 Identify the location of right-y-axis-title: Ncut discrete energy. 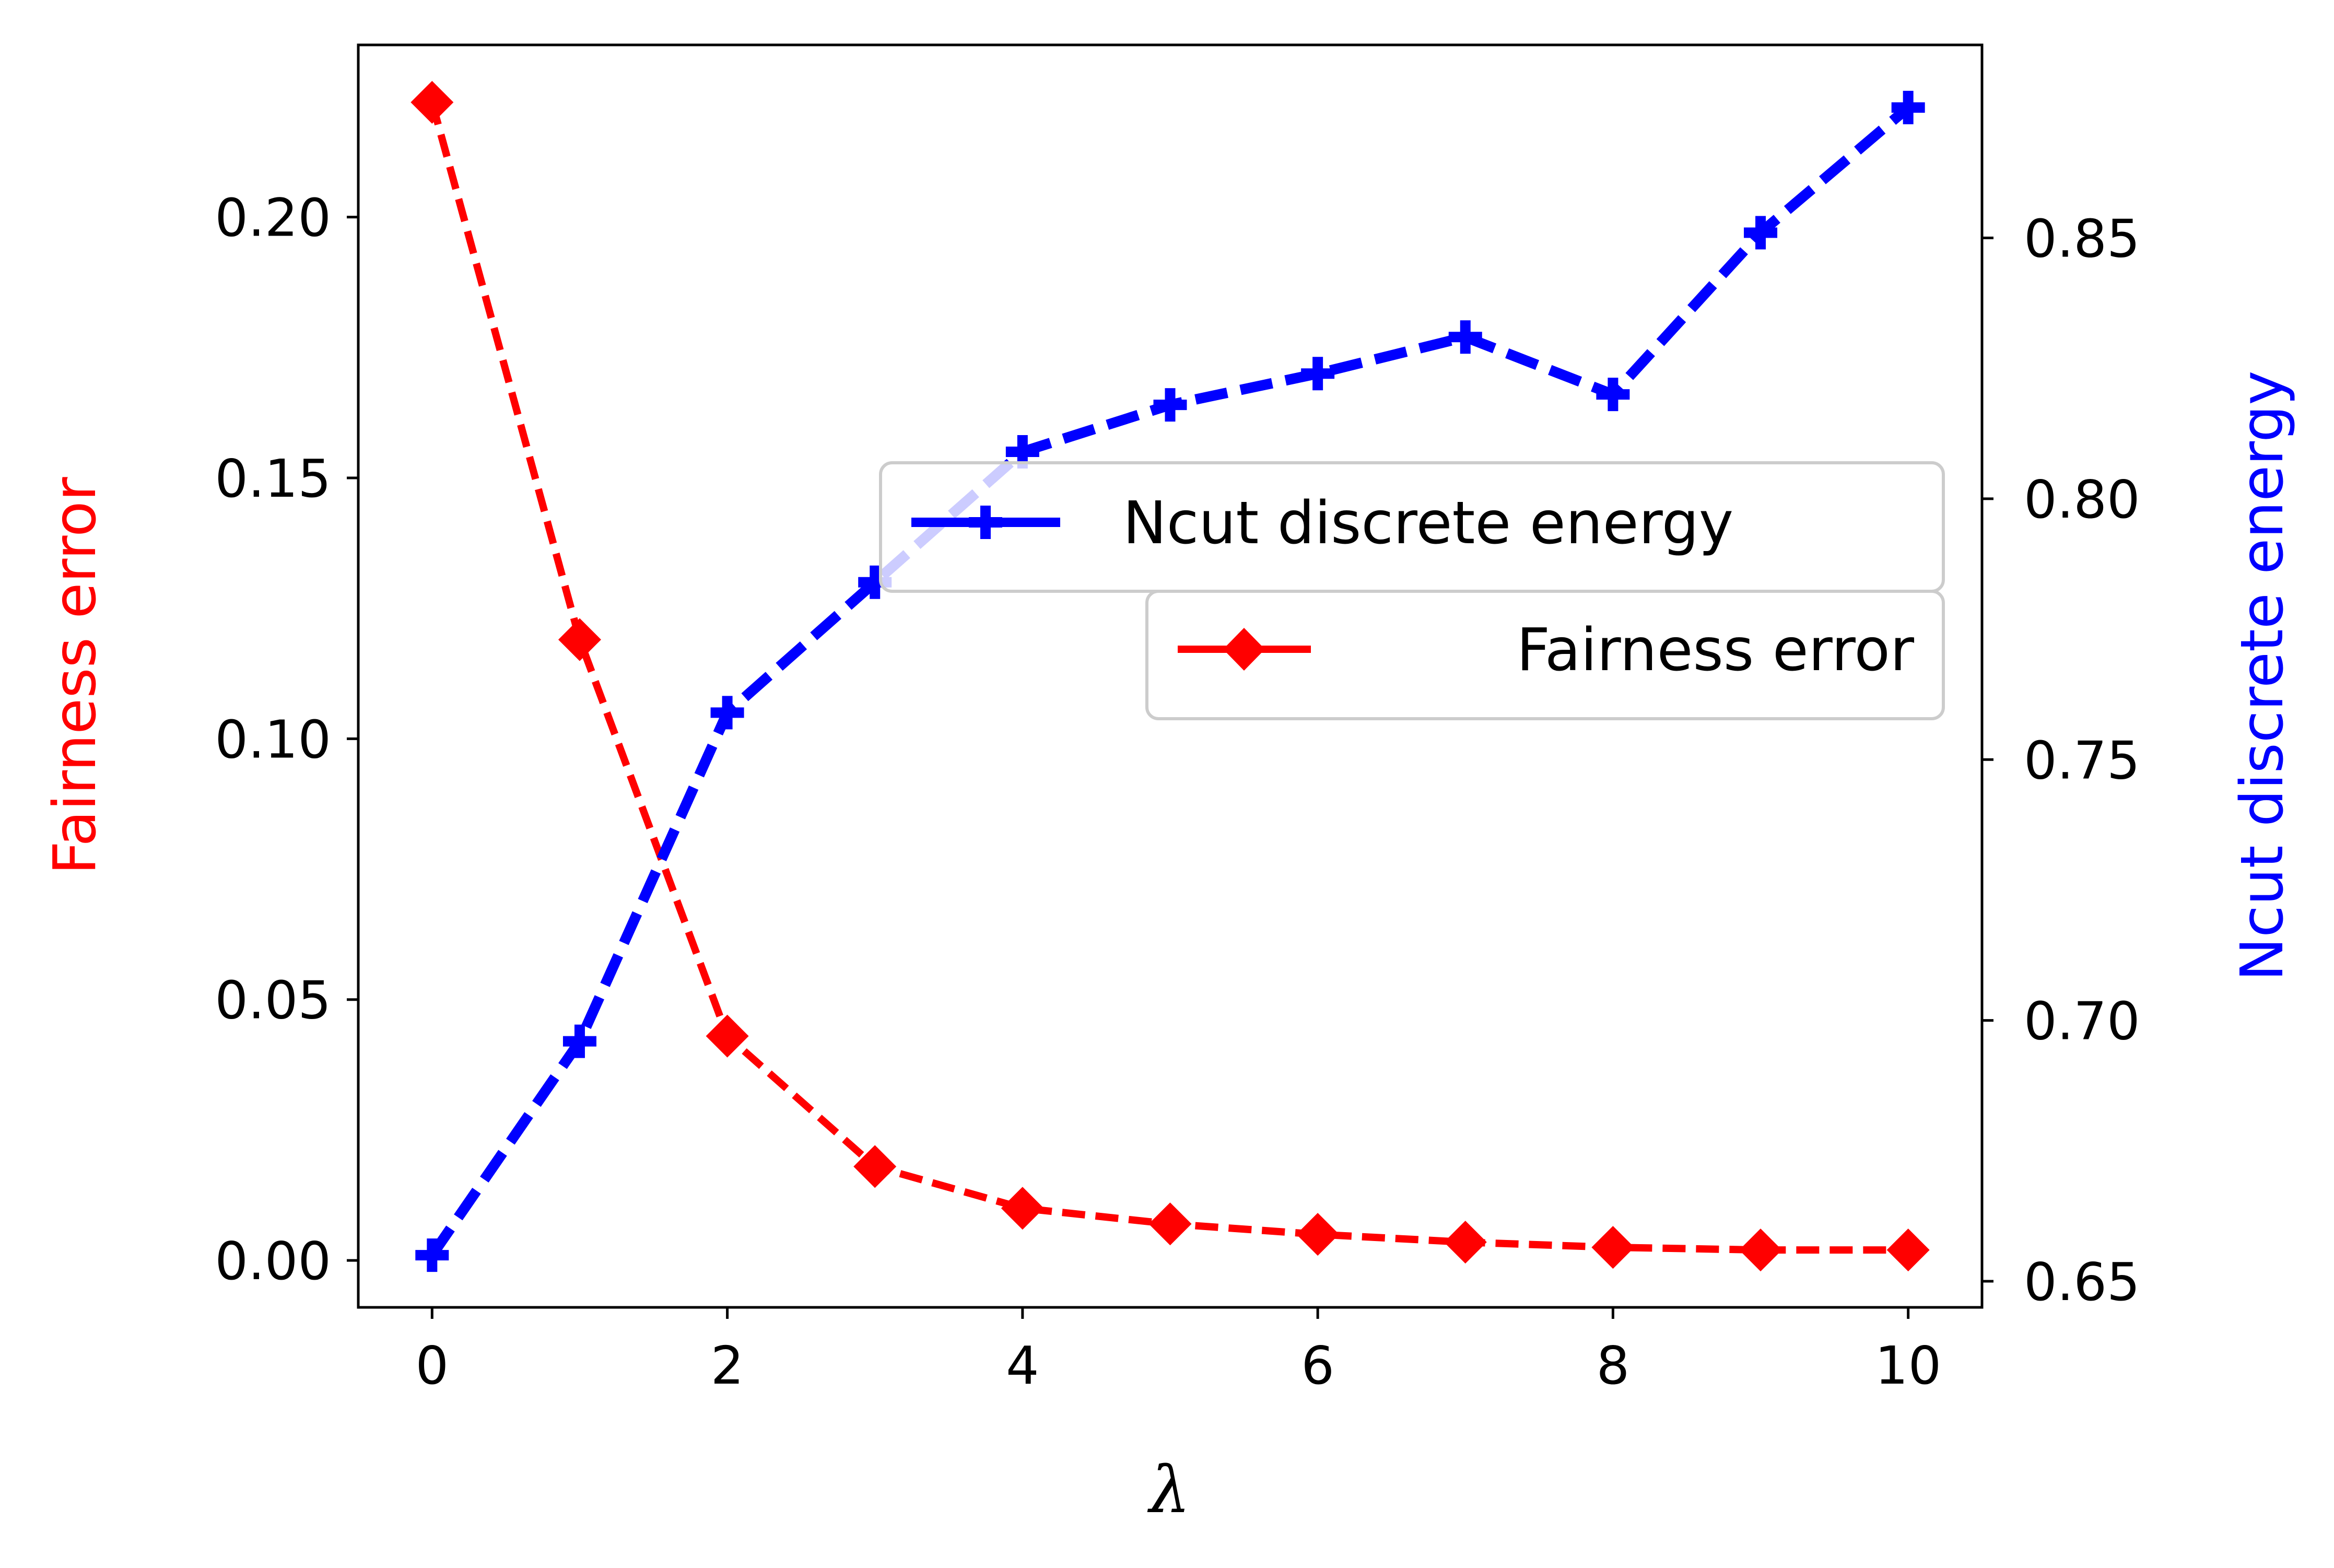
(2262, 675).